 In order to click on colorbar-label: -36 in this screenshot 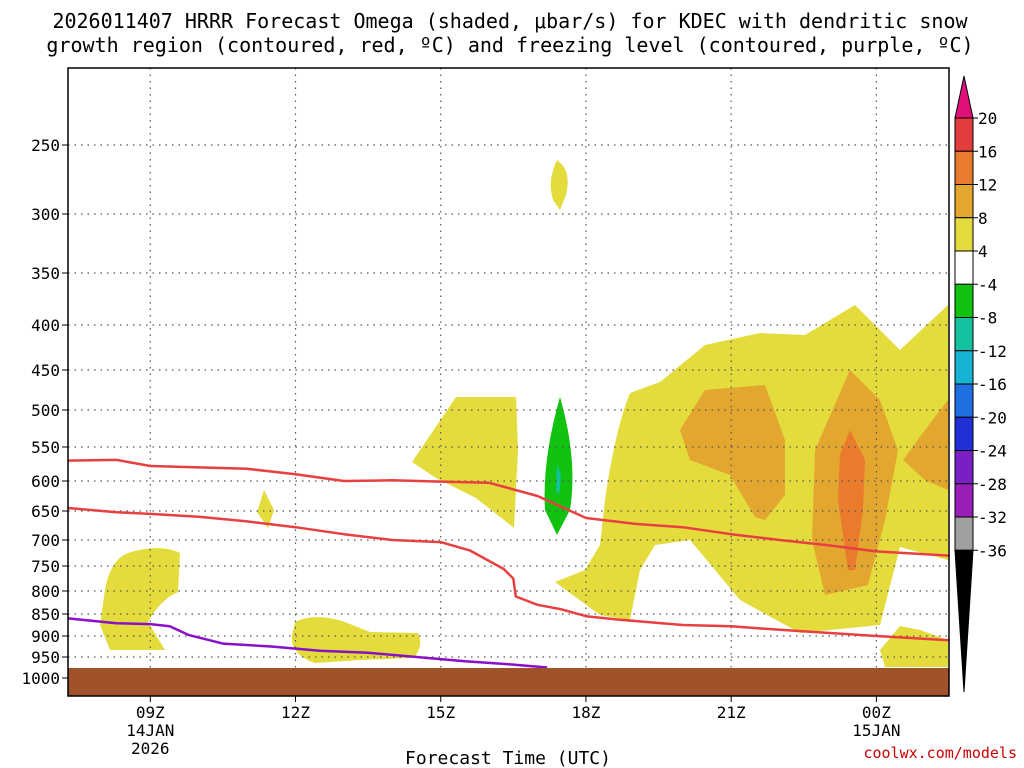, I will do `click(992, 550)`.